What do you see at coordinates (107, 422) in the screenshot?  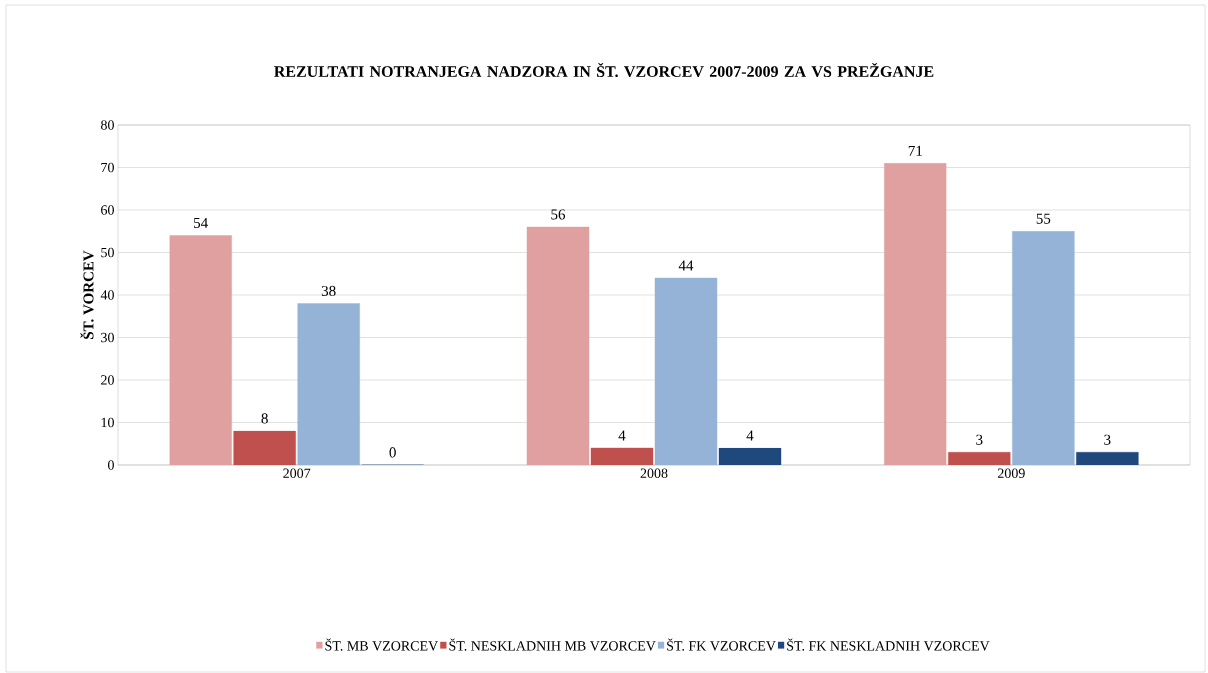 I see `y-tick-label: 10` at bounding box center [107, 422].